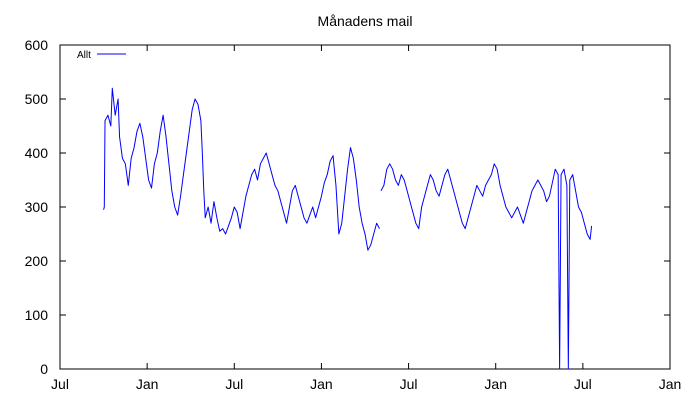  Describe the element at coordinates (84, 55) in the screenshot. I see `legend-label-allt: Allt` at that location.